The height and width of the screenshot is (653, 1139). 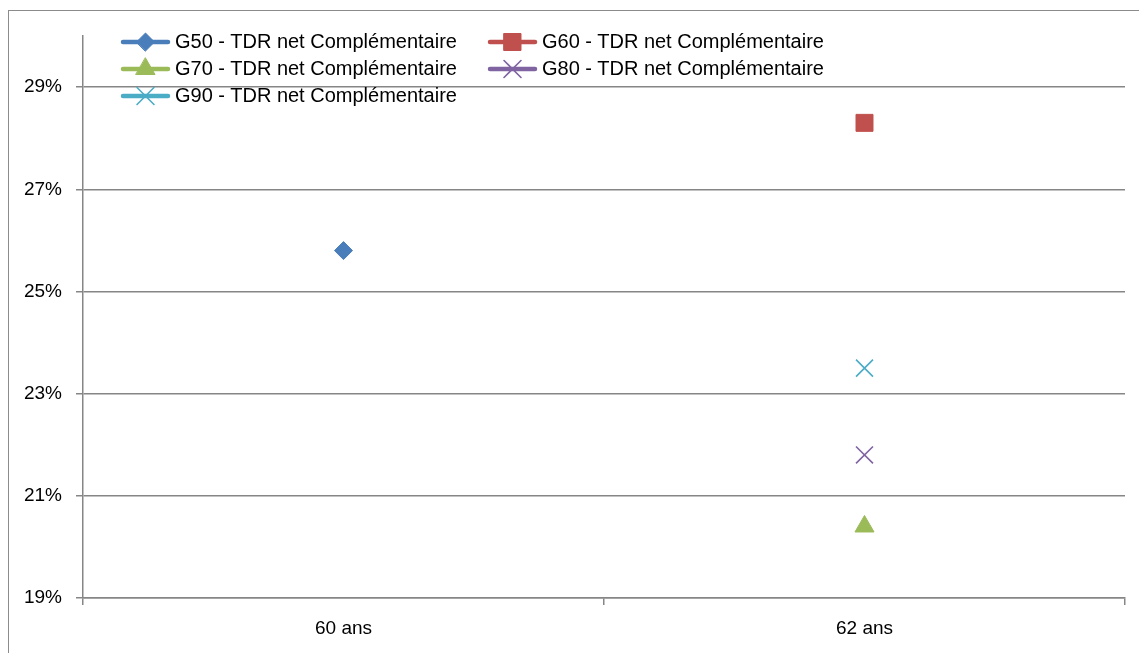 What do you see at coordinates (316, 67) in the screenshot?
I see `legend-label: G70 - TDR net Complémentaire` at bounding box center [316, 67].